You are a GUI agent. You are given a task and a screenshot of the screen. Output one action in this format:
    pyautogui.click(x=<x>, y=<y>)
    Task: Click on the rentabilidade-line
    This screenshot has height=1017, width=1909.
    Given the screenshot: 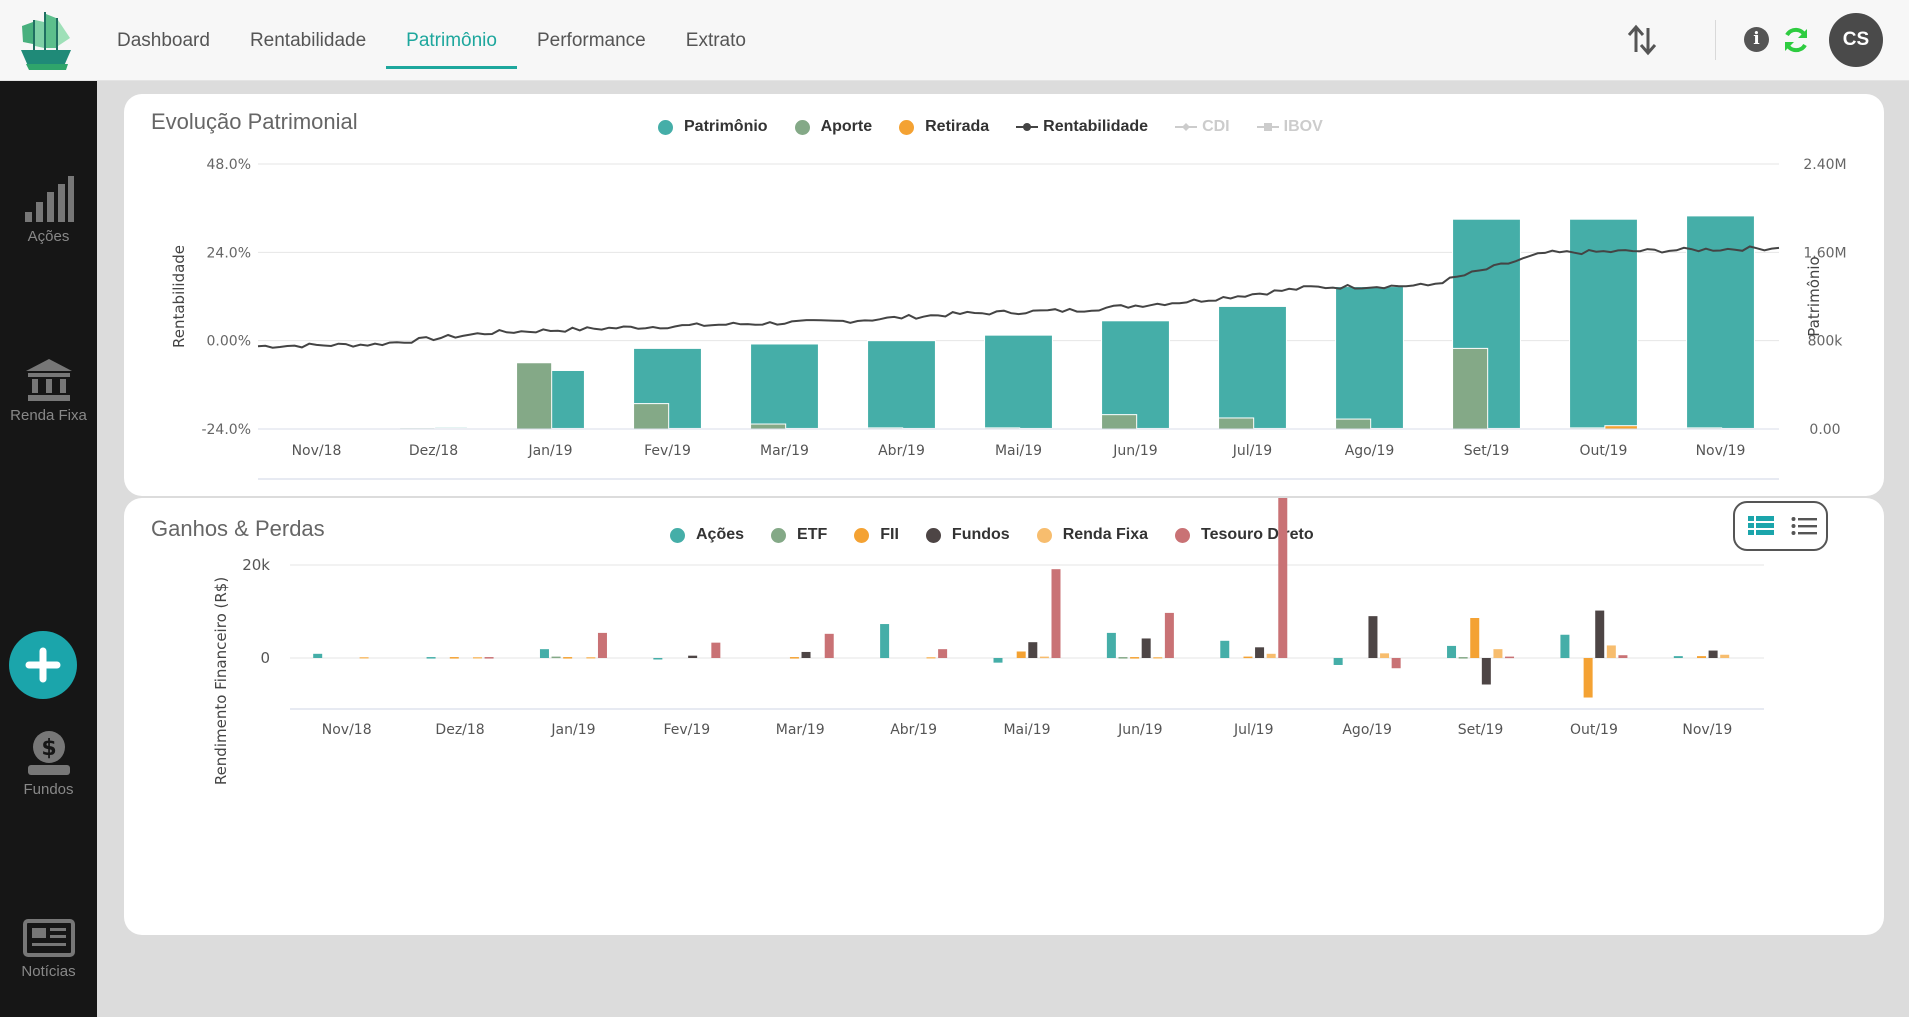 What is the action you would take?
    pyautogui.click(x=1018, y=297)
    